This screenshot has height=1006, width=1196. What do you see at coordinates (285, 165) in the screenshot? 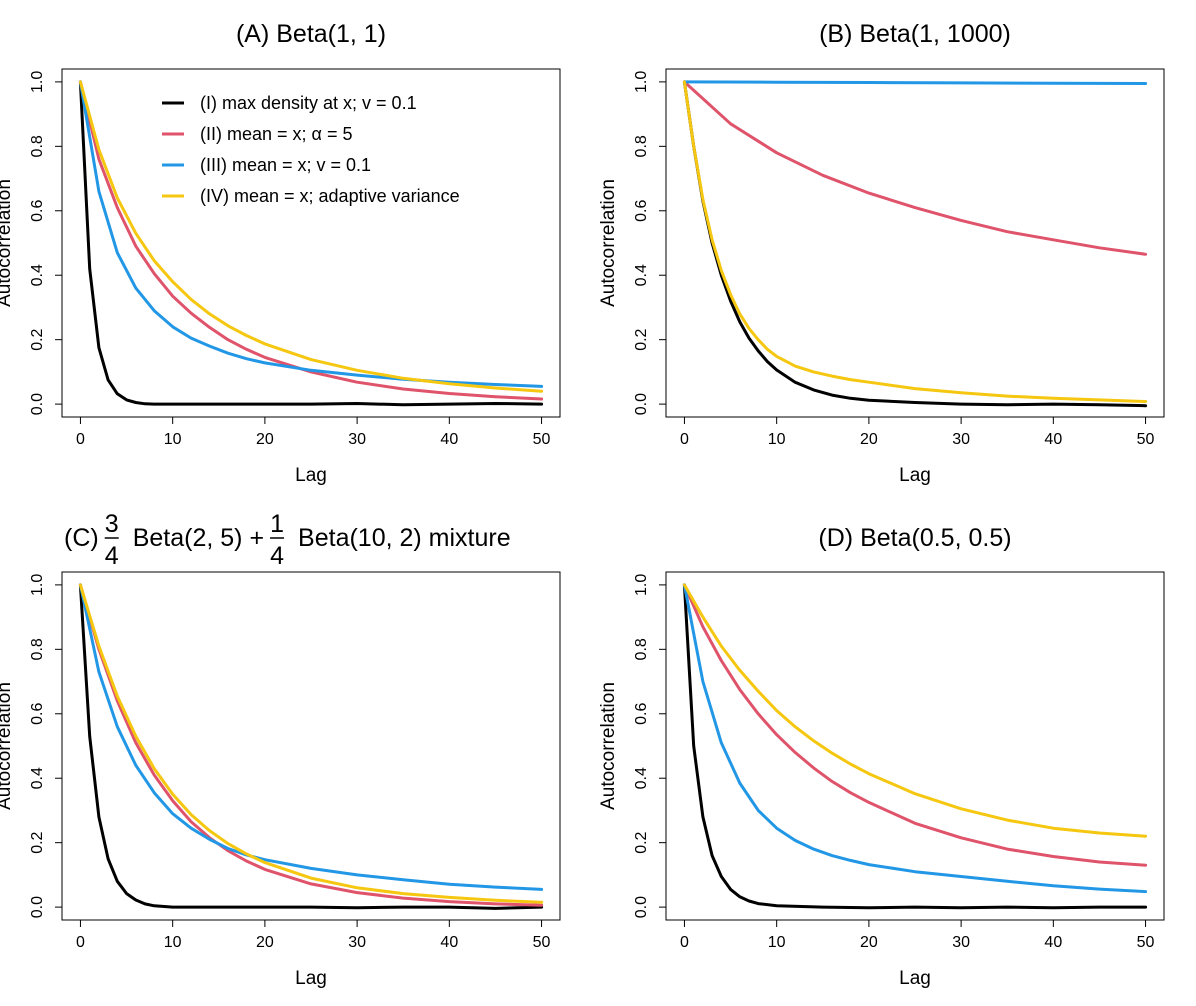
I see `legend-label-III: (III) mean = x; v = 0.1` at bounding box center [285, 165].